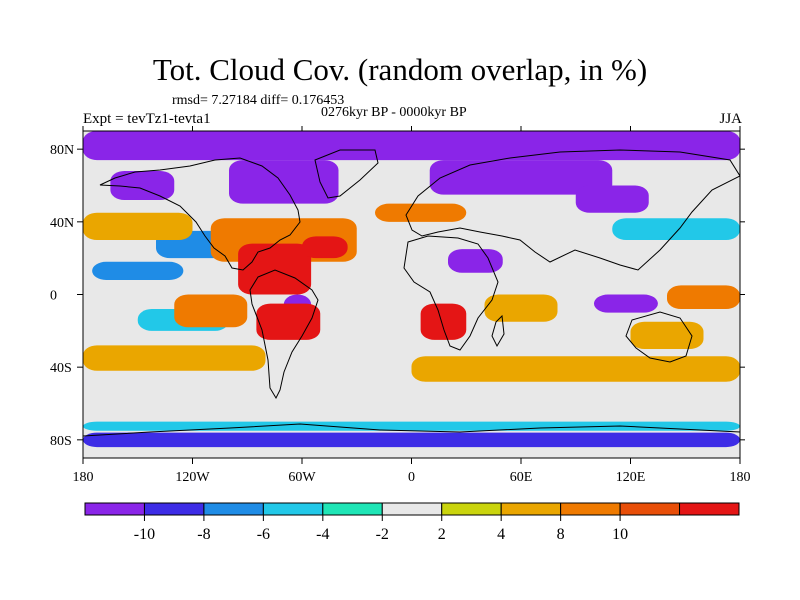 This screenshot has width=800, height=600. What do you see at coordinates (442, 534) in the screenshot?
I see `colorbar-label: 2` at bounding box center [442, 534].